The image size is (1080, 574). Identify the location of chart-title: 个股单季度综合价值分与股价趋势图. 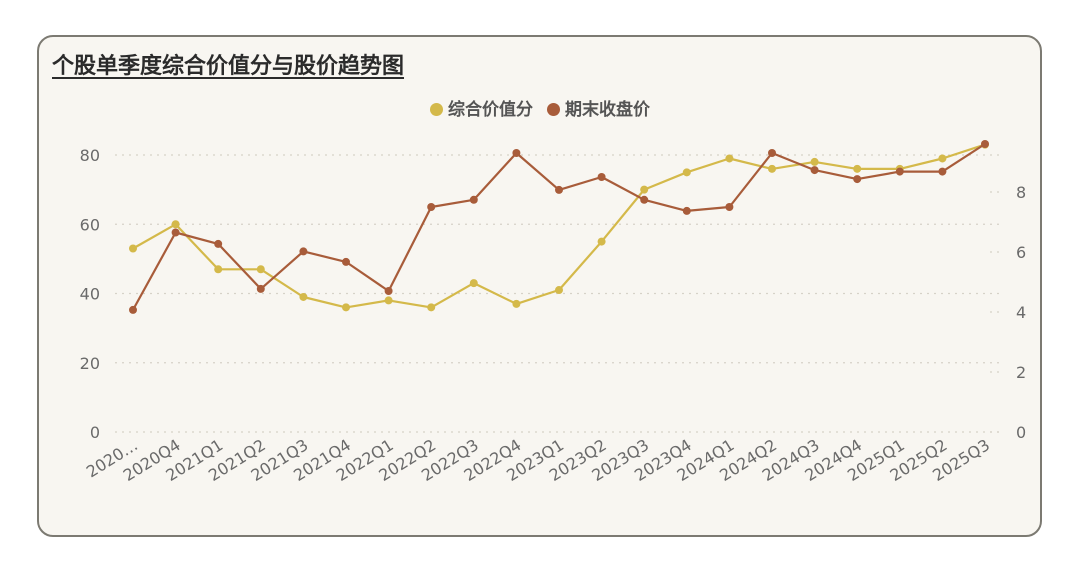
(228, 66).